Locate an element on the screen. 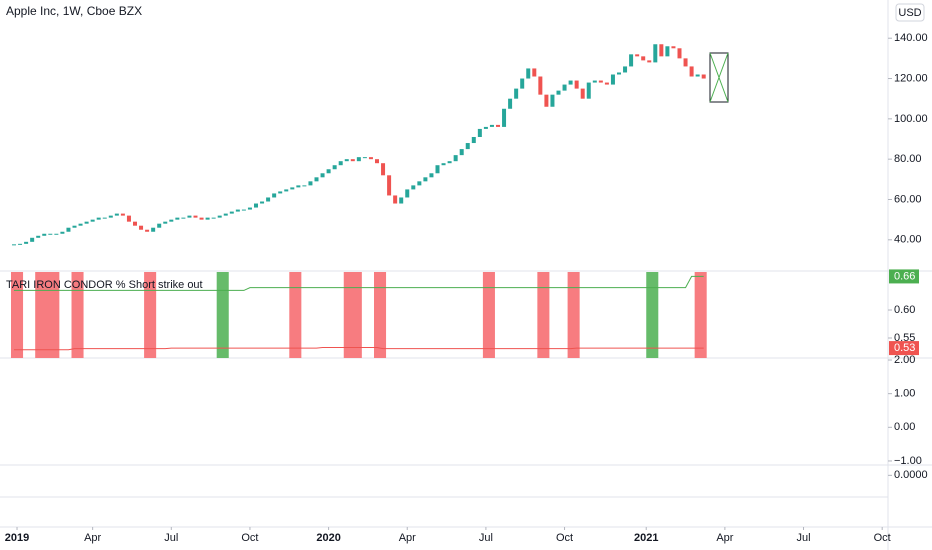 This screenshot has height=550, width=932. y-tick-label: 140.00 is located at coordinates (911, 38).